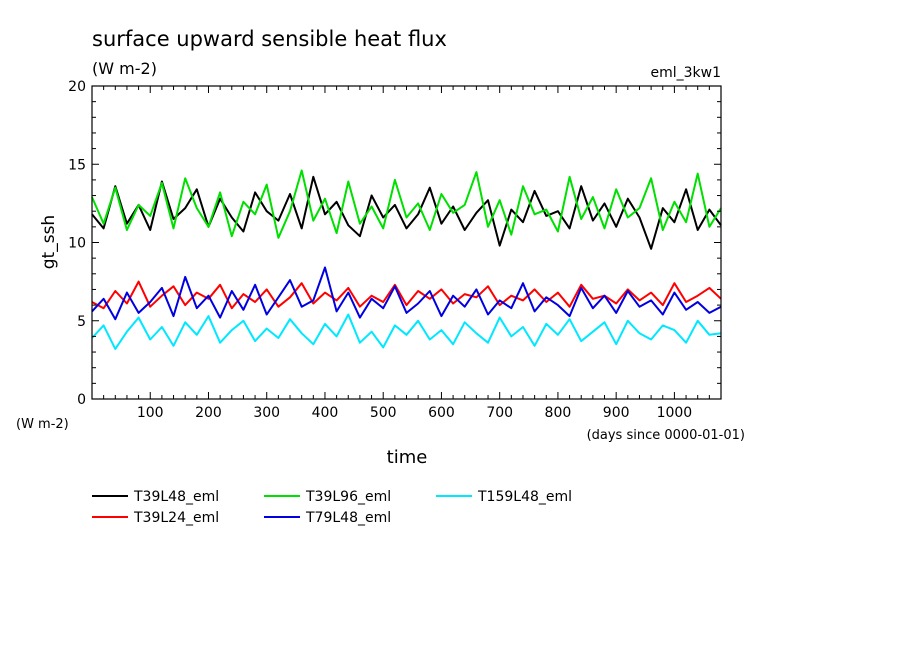 The width and height of the screenshot is (904, 654). I want to click on x-tick-label: 800, so click(558, 413).